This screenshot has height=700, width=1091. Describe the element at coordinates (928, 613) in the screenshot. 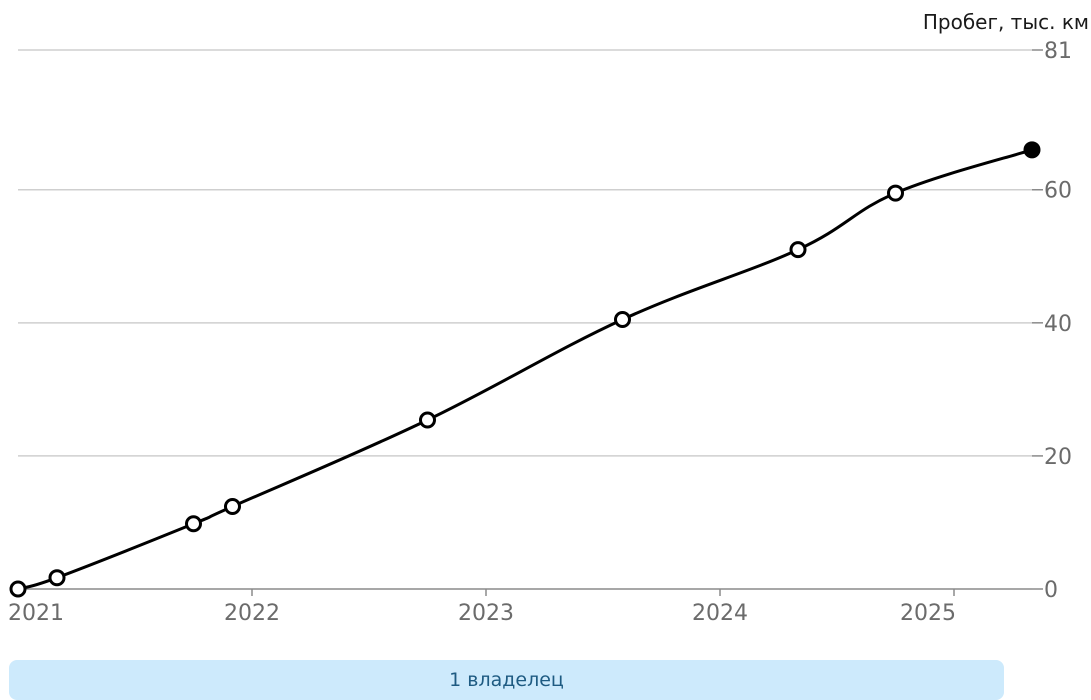

I see `x-tick-label-2025: 2025` at that location.